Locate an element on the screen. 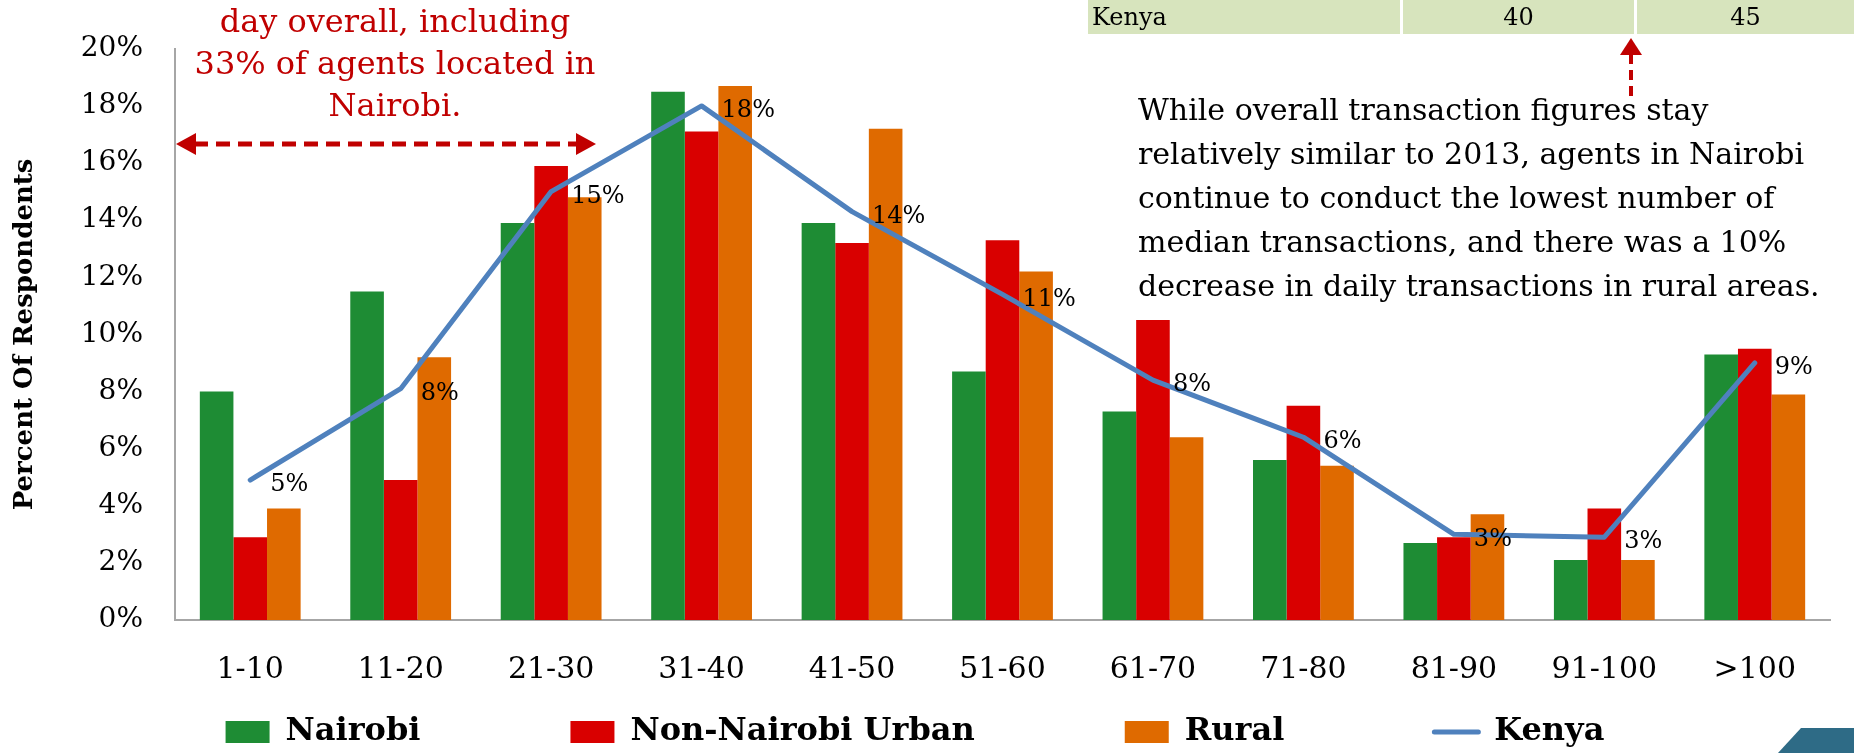 The width and height of the screenshot is (1854, 753). x-tick-label: 11-20 is located at coordinates (400, 667).